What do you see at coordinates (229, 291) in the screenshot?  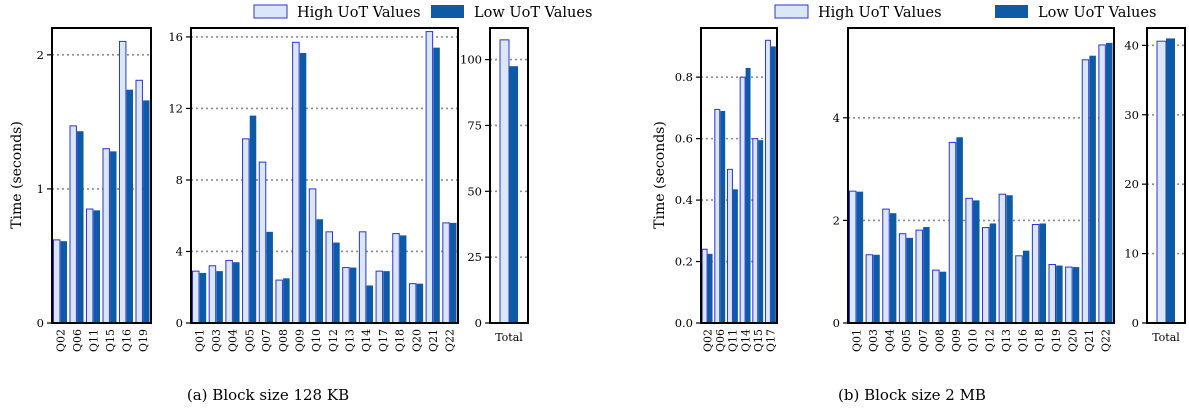 I see `chart-a-p2-bar-high-q04` at bounding box center [229, 291].